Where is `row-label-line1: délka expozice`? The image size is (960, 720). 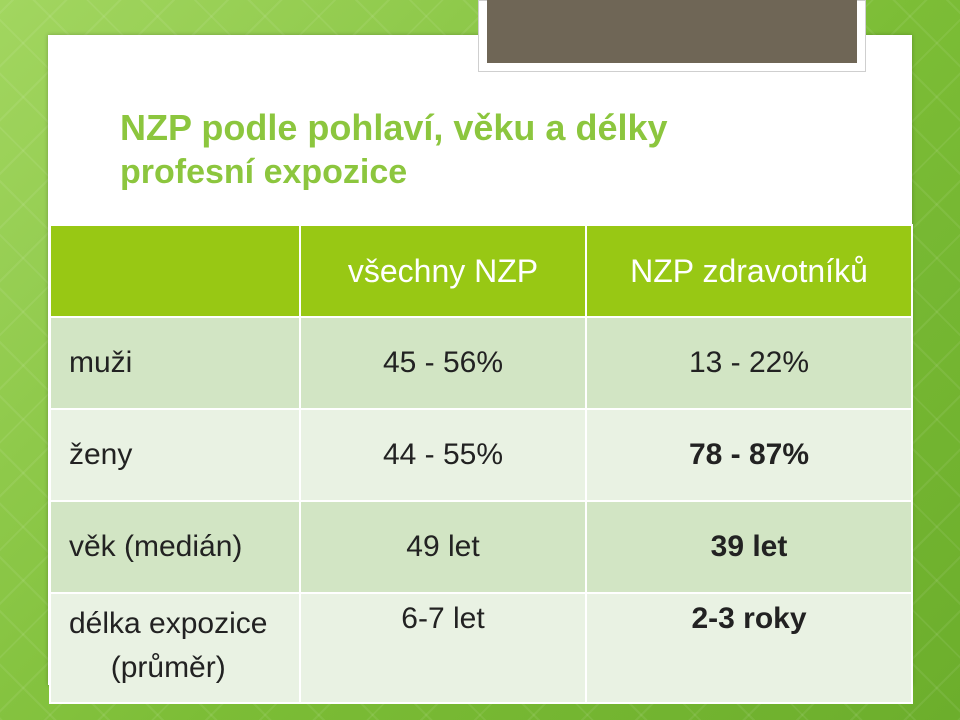 row-label-line1: délka expozice is located at coordinates (168, 623).